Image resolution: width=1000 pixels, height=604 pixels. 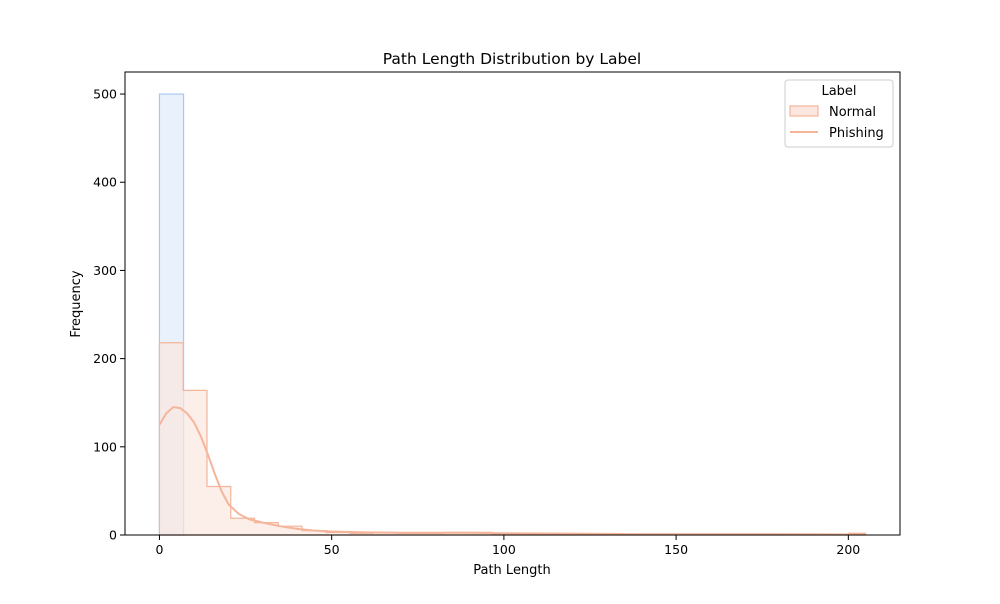 I want to click on legend-label-normal: Normal, so click(x=852, y=112).